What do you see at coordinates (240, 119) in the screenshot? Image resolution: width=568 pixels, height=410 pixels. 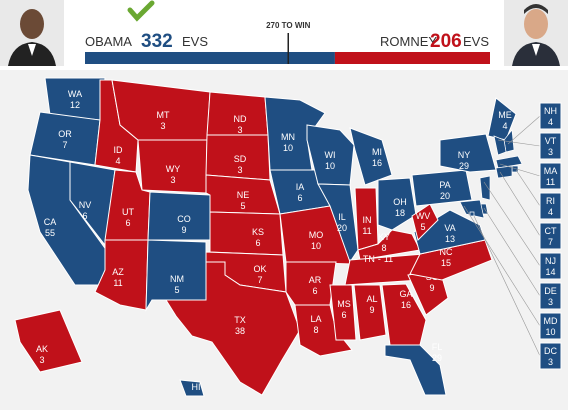 I see `state-abbr: ND` at bounding box center [240, 119].